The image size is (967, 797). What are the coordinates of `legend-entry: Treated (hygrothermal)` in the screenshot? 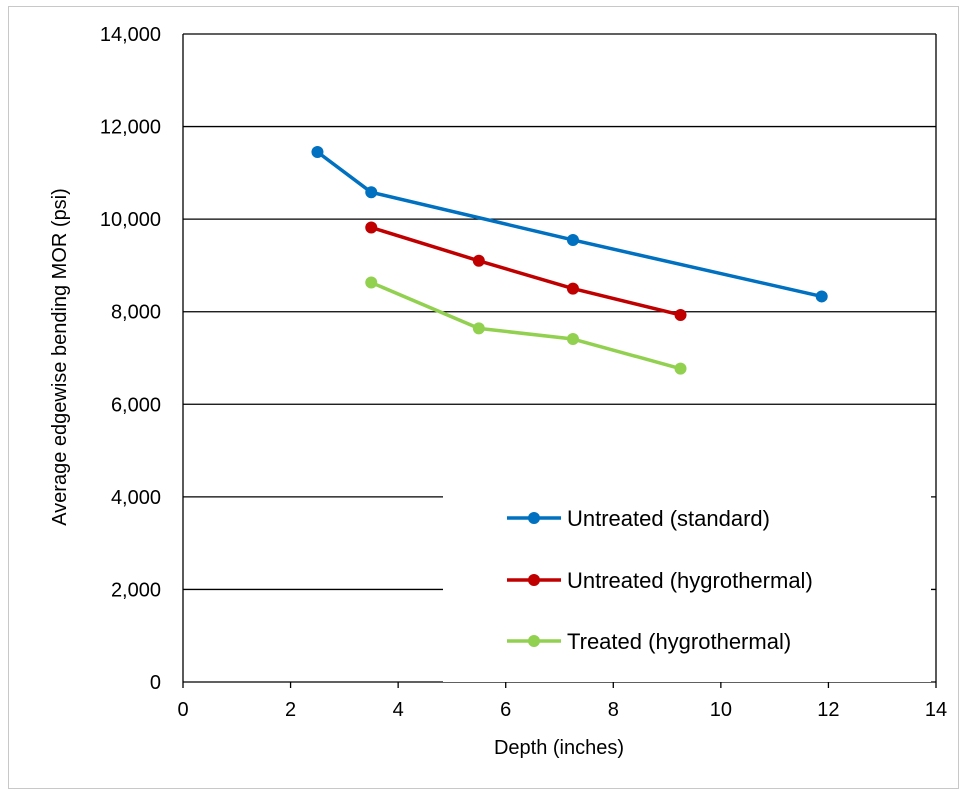 It's located at (649, 641).